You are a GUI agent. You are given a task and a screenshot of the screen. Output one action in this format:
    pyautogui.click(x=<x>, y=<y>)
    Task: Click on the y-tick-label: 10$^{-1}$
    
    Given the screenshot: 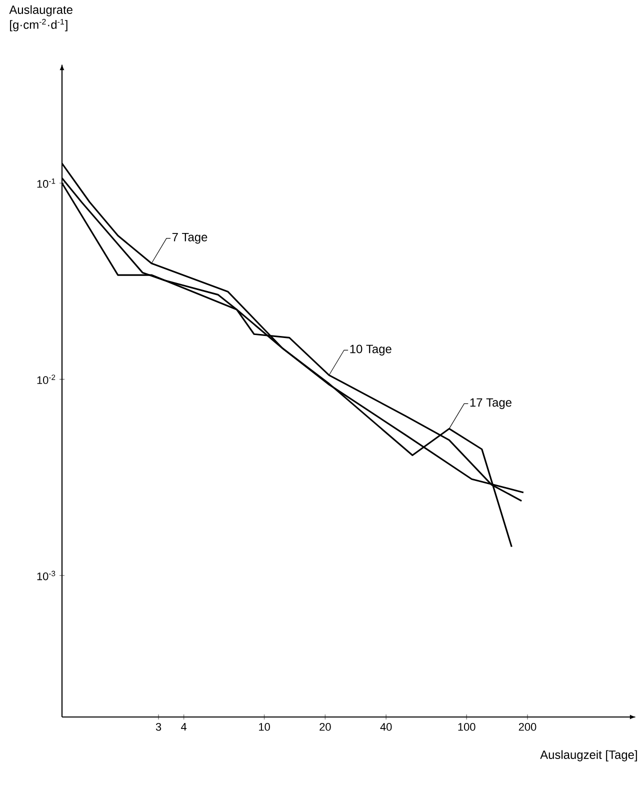 What is the action you would take?
    pyautogui.click(x=46, y=183)
    